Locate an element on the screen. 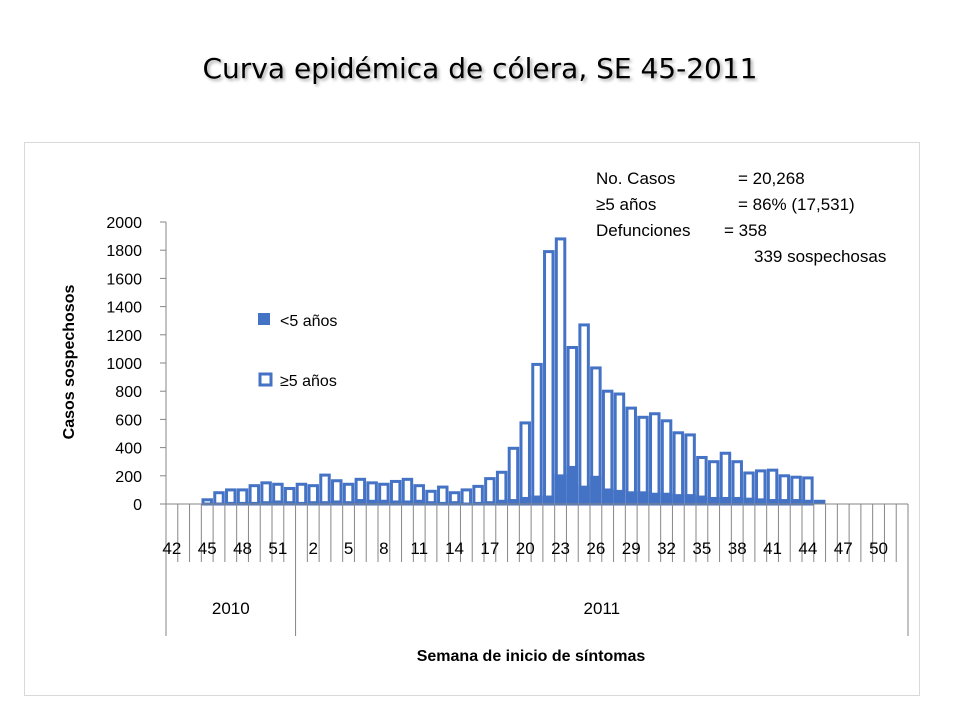  year-group-label: 2010 is located at coordinates (231, 608).